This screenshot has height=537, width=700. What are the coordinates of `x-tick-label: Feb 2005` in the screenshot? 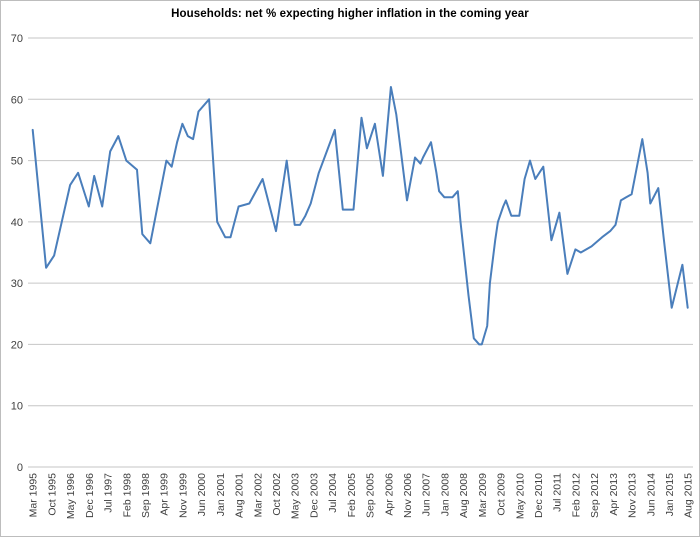 It's located at (352, 495).